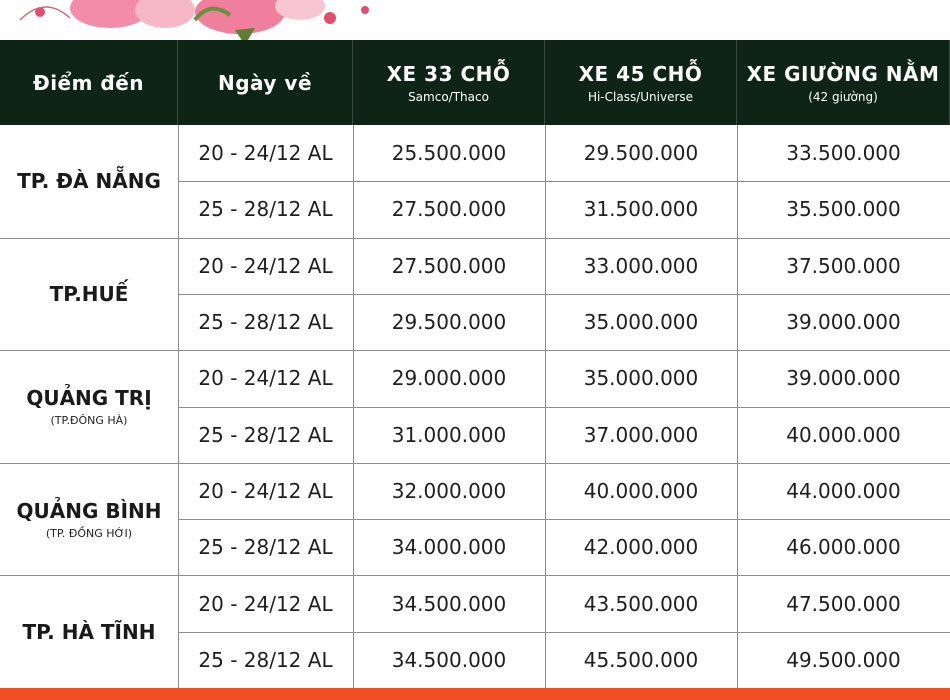  I want to click on header-subtitle: Samco/Thaco, so click(448, 96).